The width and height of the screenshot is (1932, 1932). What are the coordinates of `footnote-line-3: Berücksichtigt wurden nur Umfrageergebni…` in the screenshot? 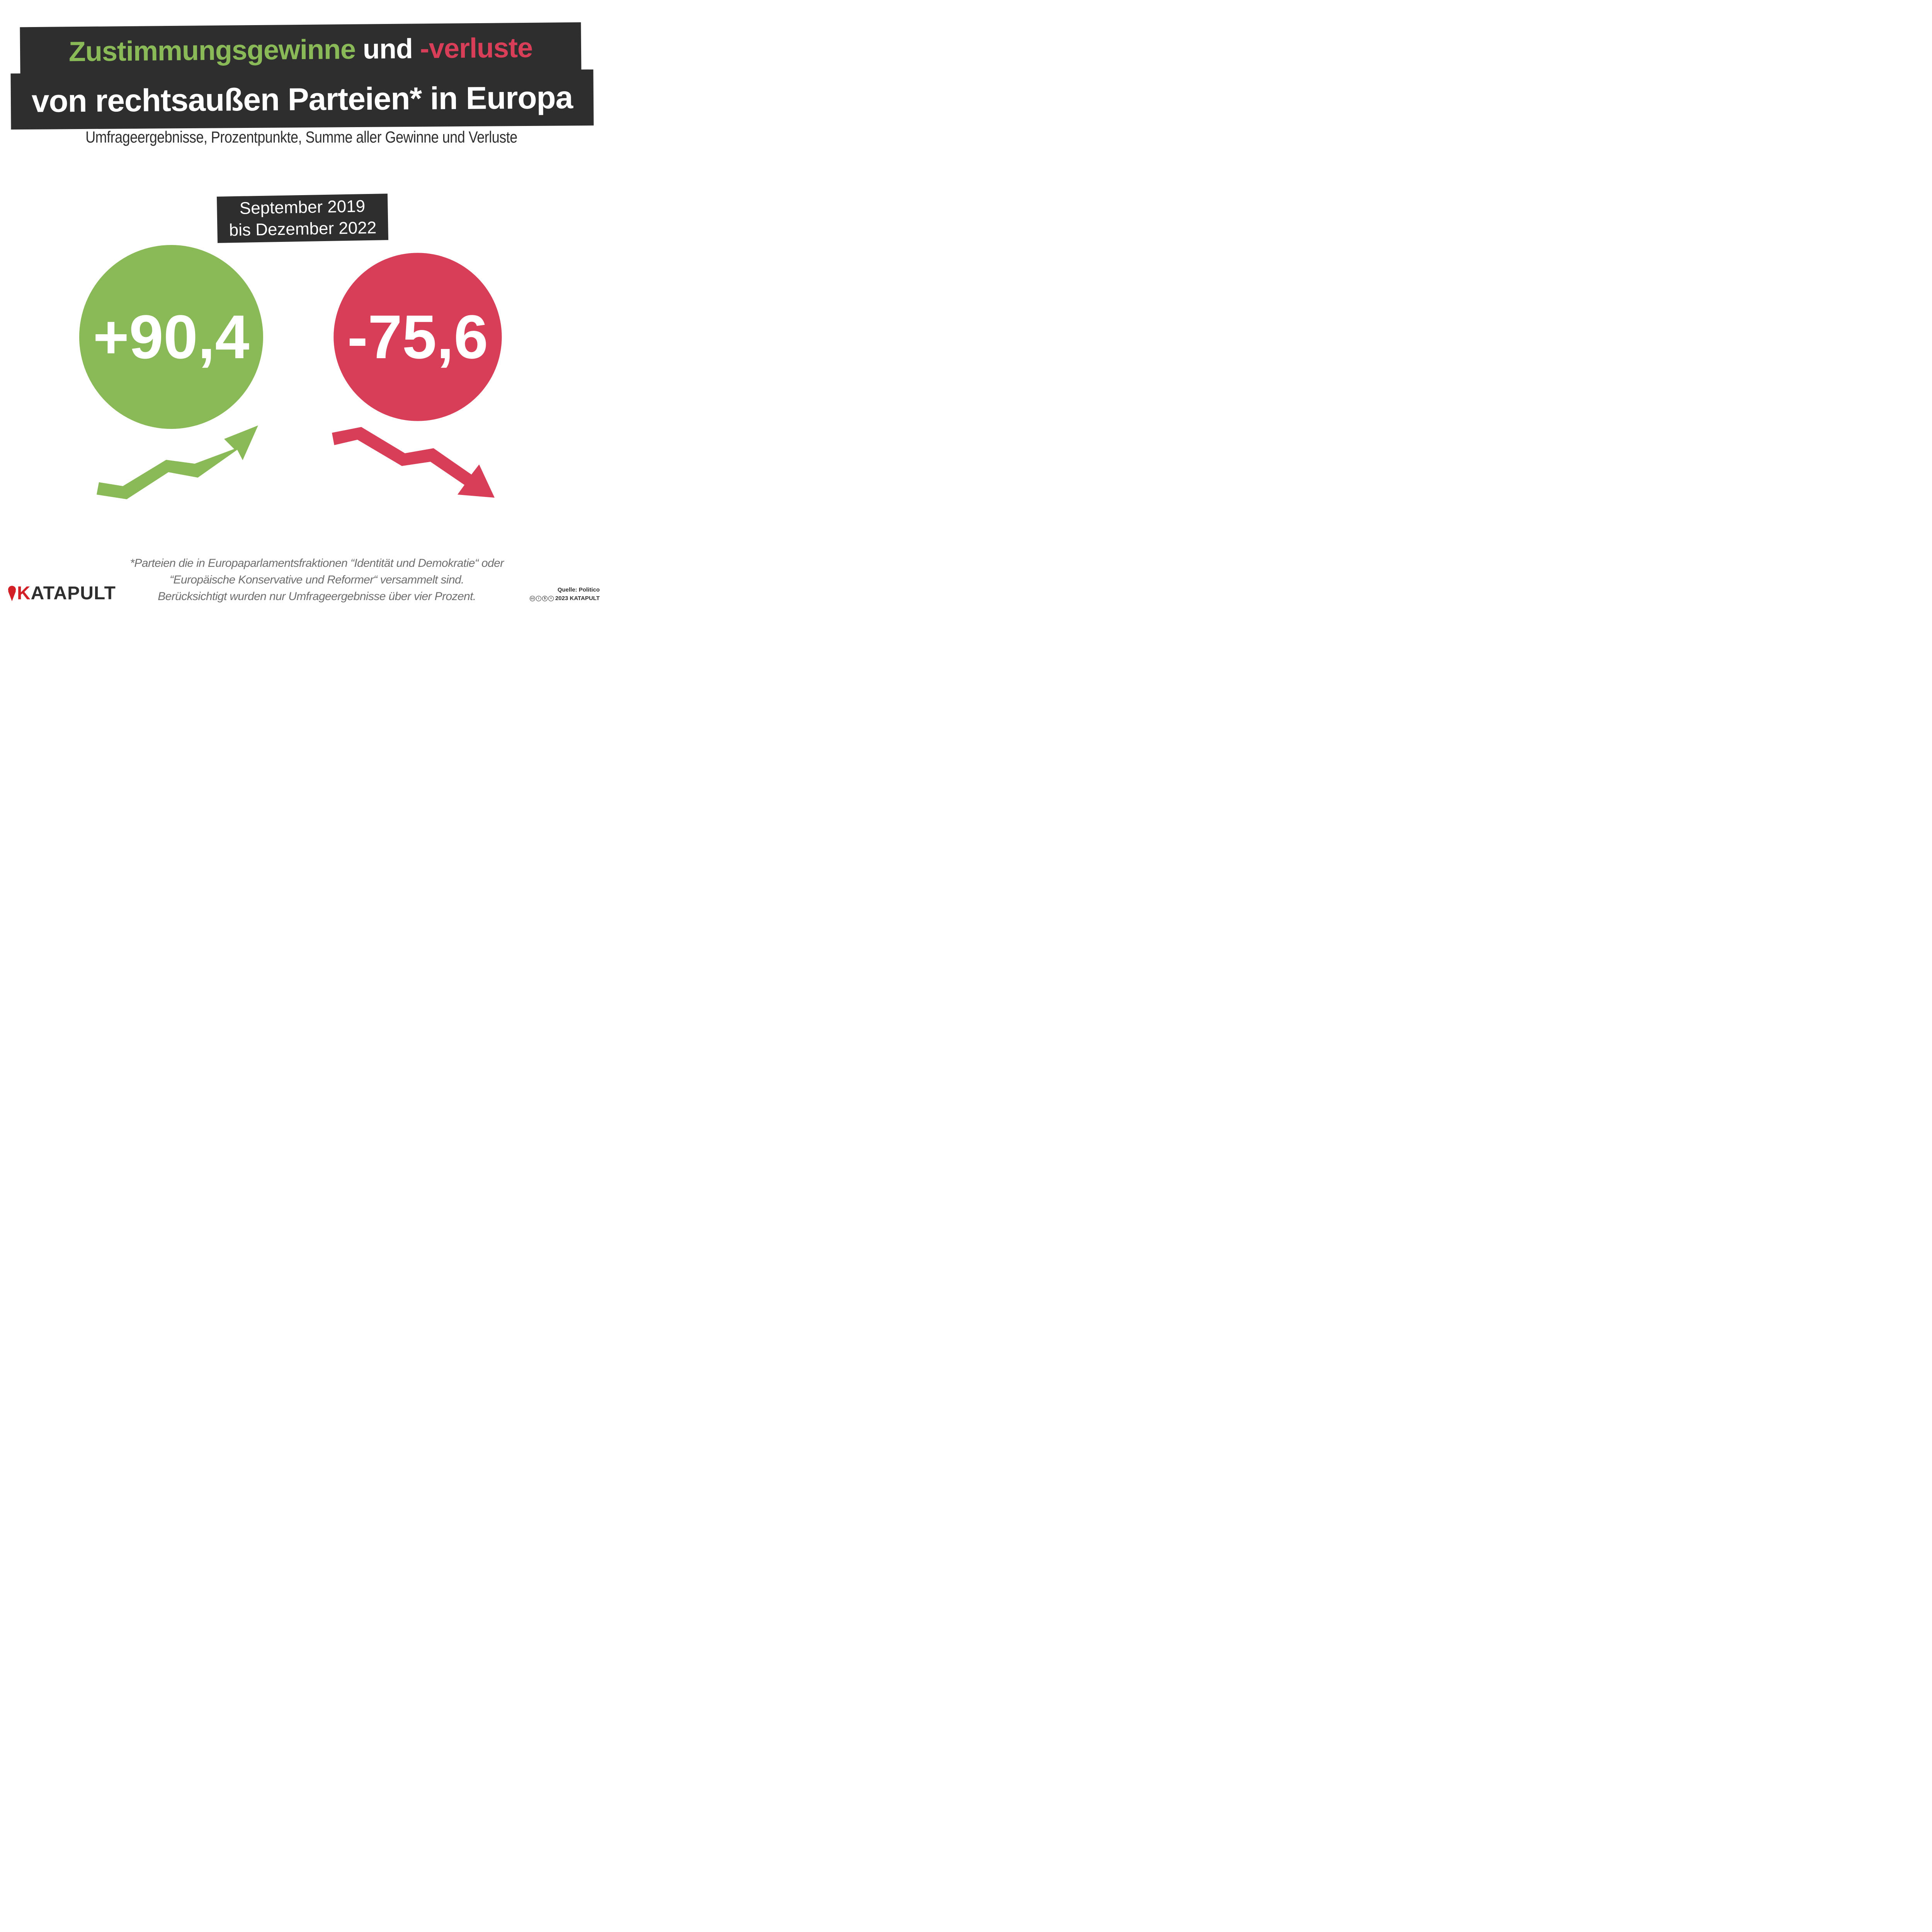 It's located at (317, 596).